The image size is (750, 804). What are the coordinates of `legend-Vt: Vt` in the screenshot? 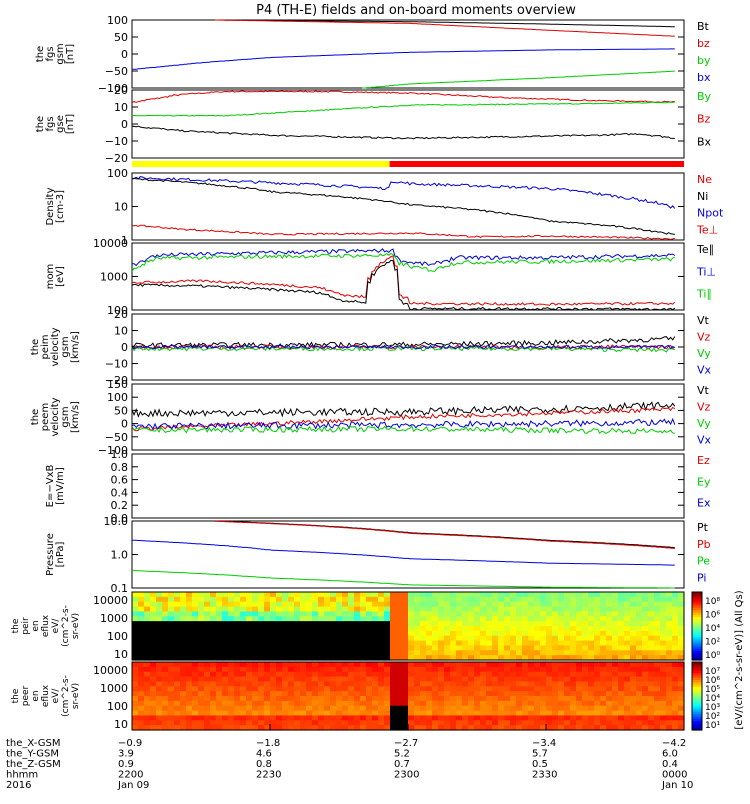 It's located at (703, 320).